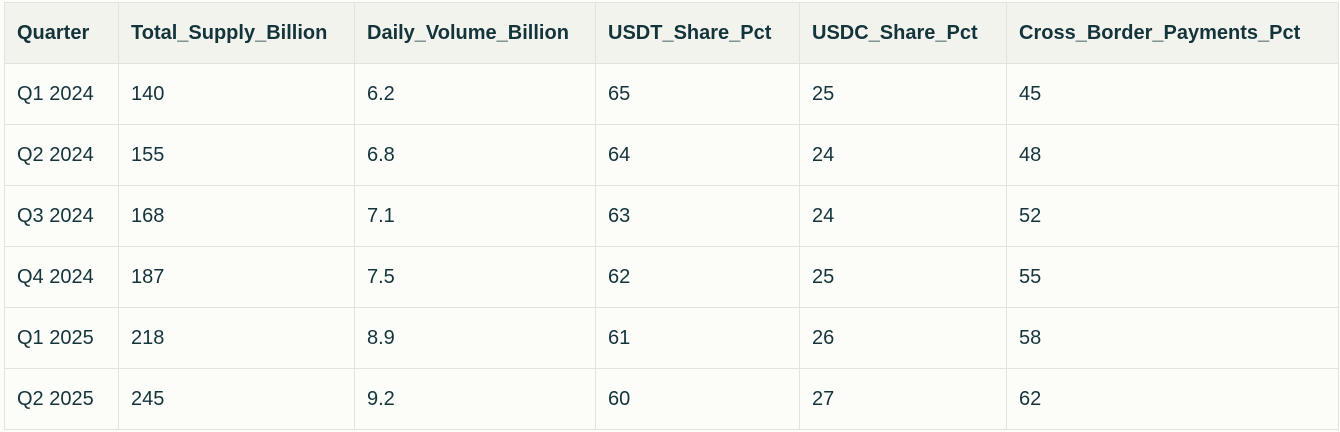 The image size is (1340, 432). Describe the element at coordinates (697, 216) in the screenshot. I see `table-cell-usdt-share: 63` at that location.